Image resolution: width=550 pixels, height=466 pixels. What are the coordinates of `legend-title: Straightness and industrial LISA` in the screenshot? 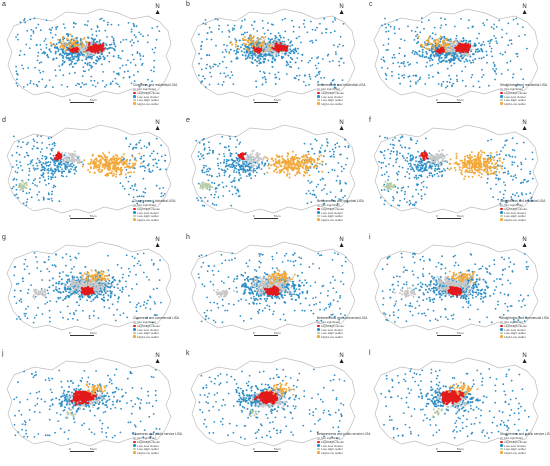 It's located at (523, 201).